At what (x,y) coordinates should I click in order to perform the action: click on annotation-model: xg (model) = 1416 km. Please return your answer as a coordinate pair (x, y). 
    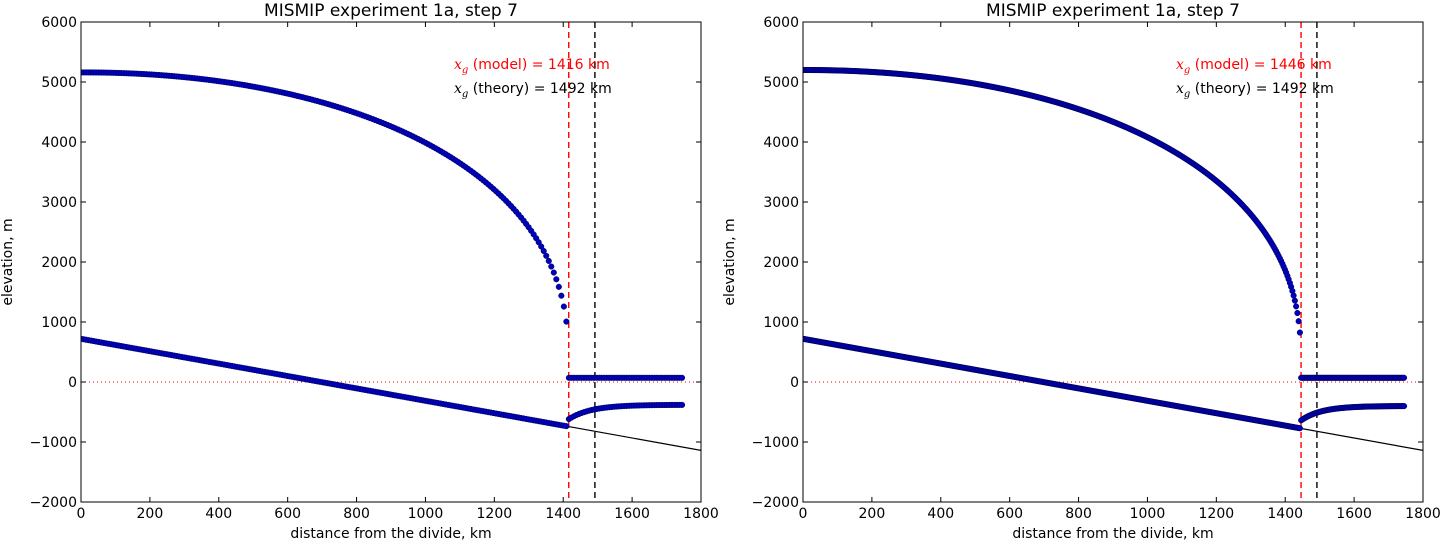
    Looking at the image, I should click on (532, 66).